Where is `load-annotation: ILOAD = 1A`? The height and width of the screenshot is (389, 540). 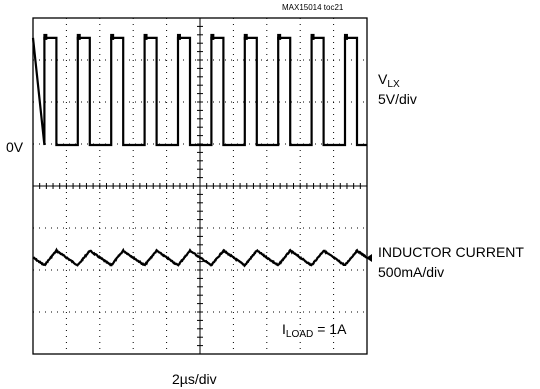
load-annotation: ILOAD = 1A is located at coordinates (314, 330).